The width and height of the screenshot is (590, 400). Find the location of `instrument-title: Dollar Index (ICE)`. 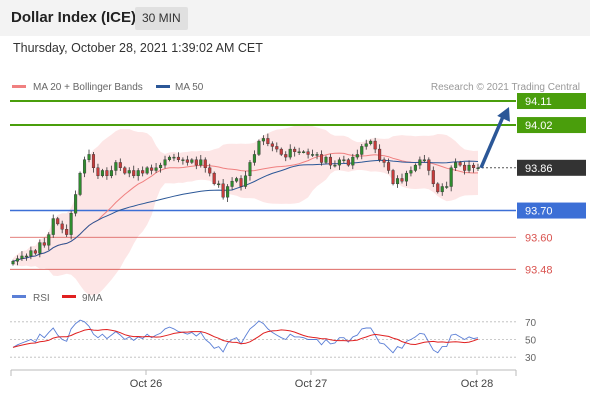

instrument-title: Dollar Index (ICE) is located at coordinates (74, 17).